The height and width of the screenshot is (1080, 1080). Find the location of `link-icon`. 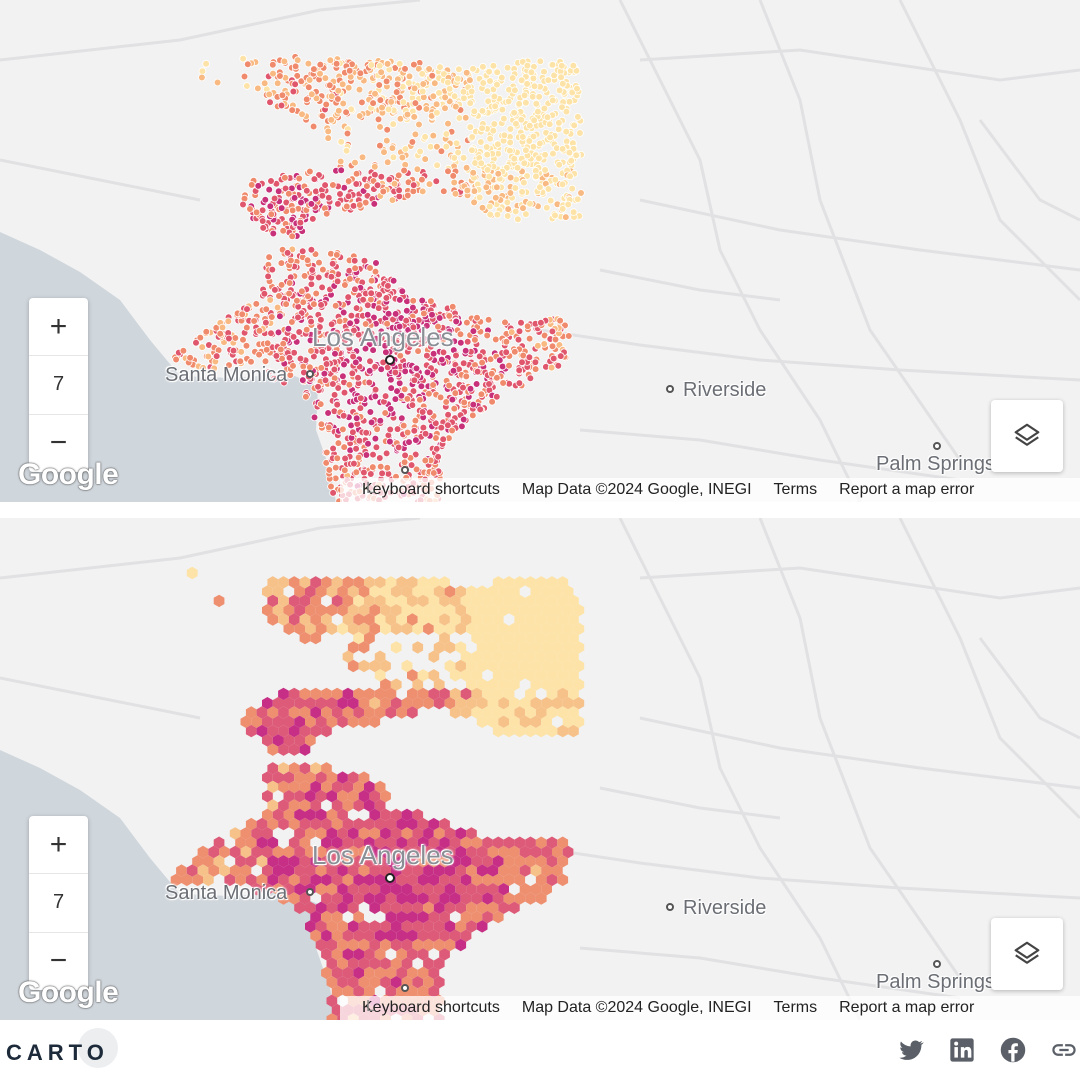

link-icon is located at coordinates (1064, 1050).